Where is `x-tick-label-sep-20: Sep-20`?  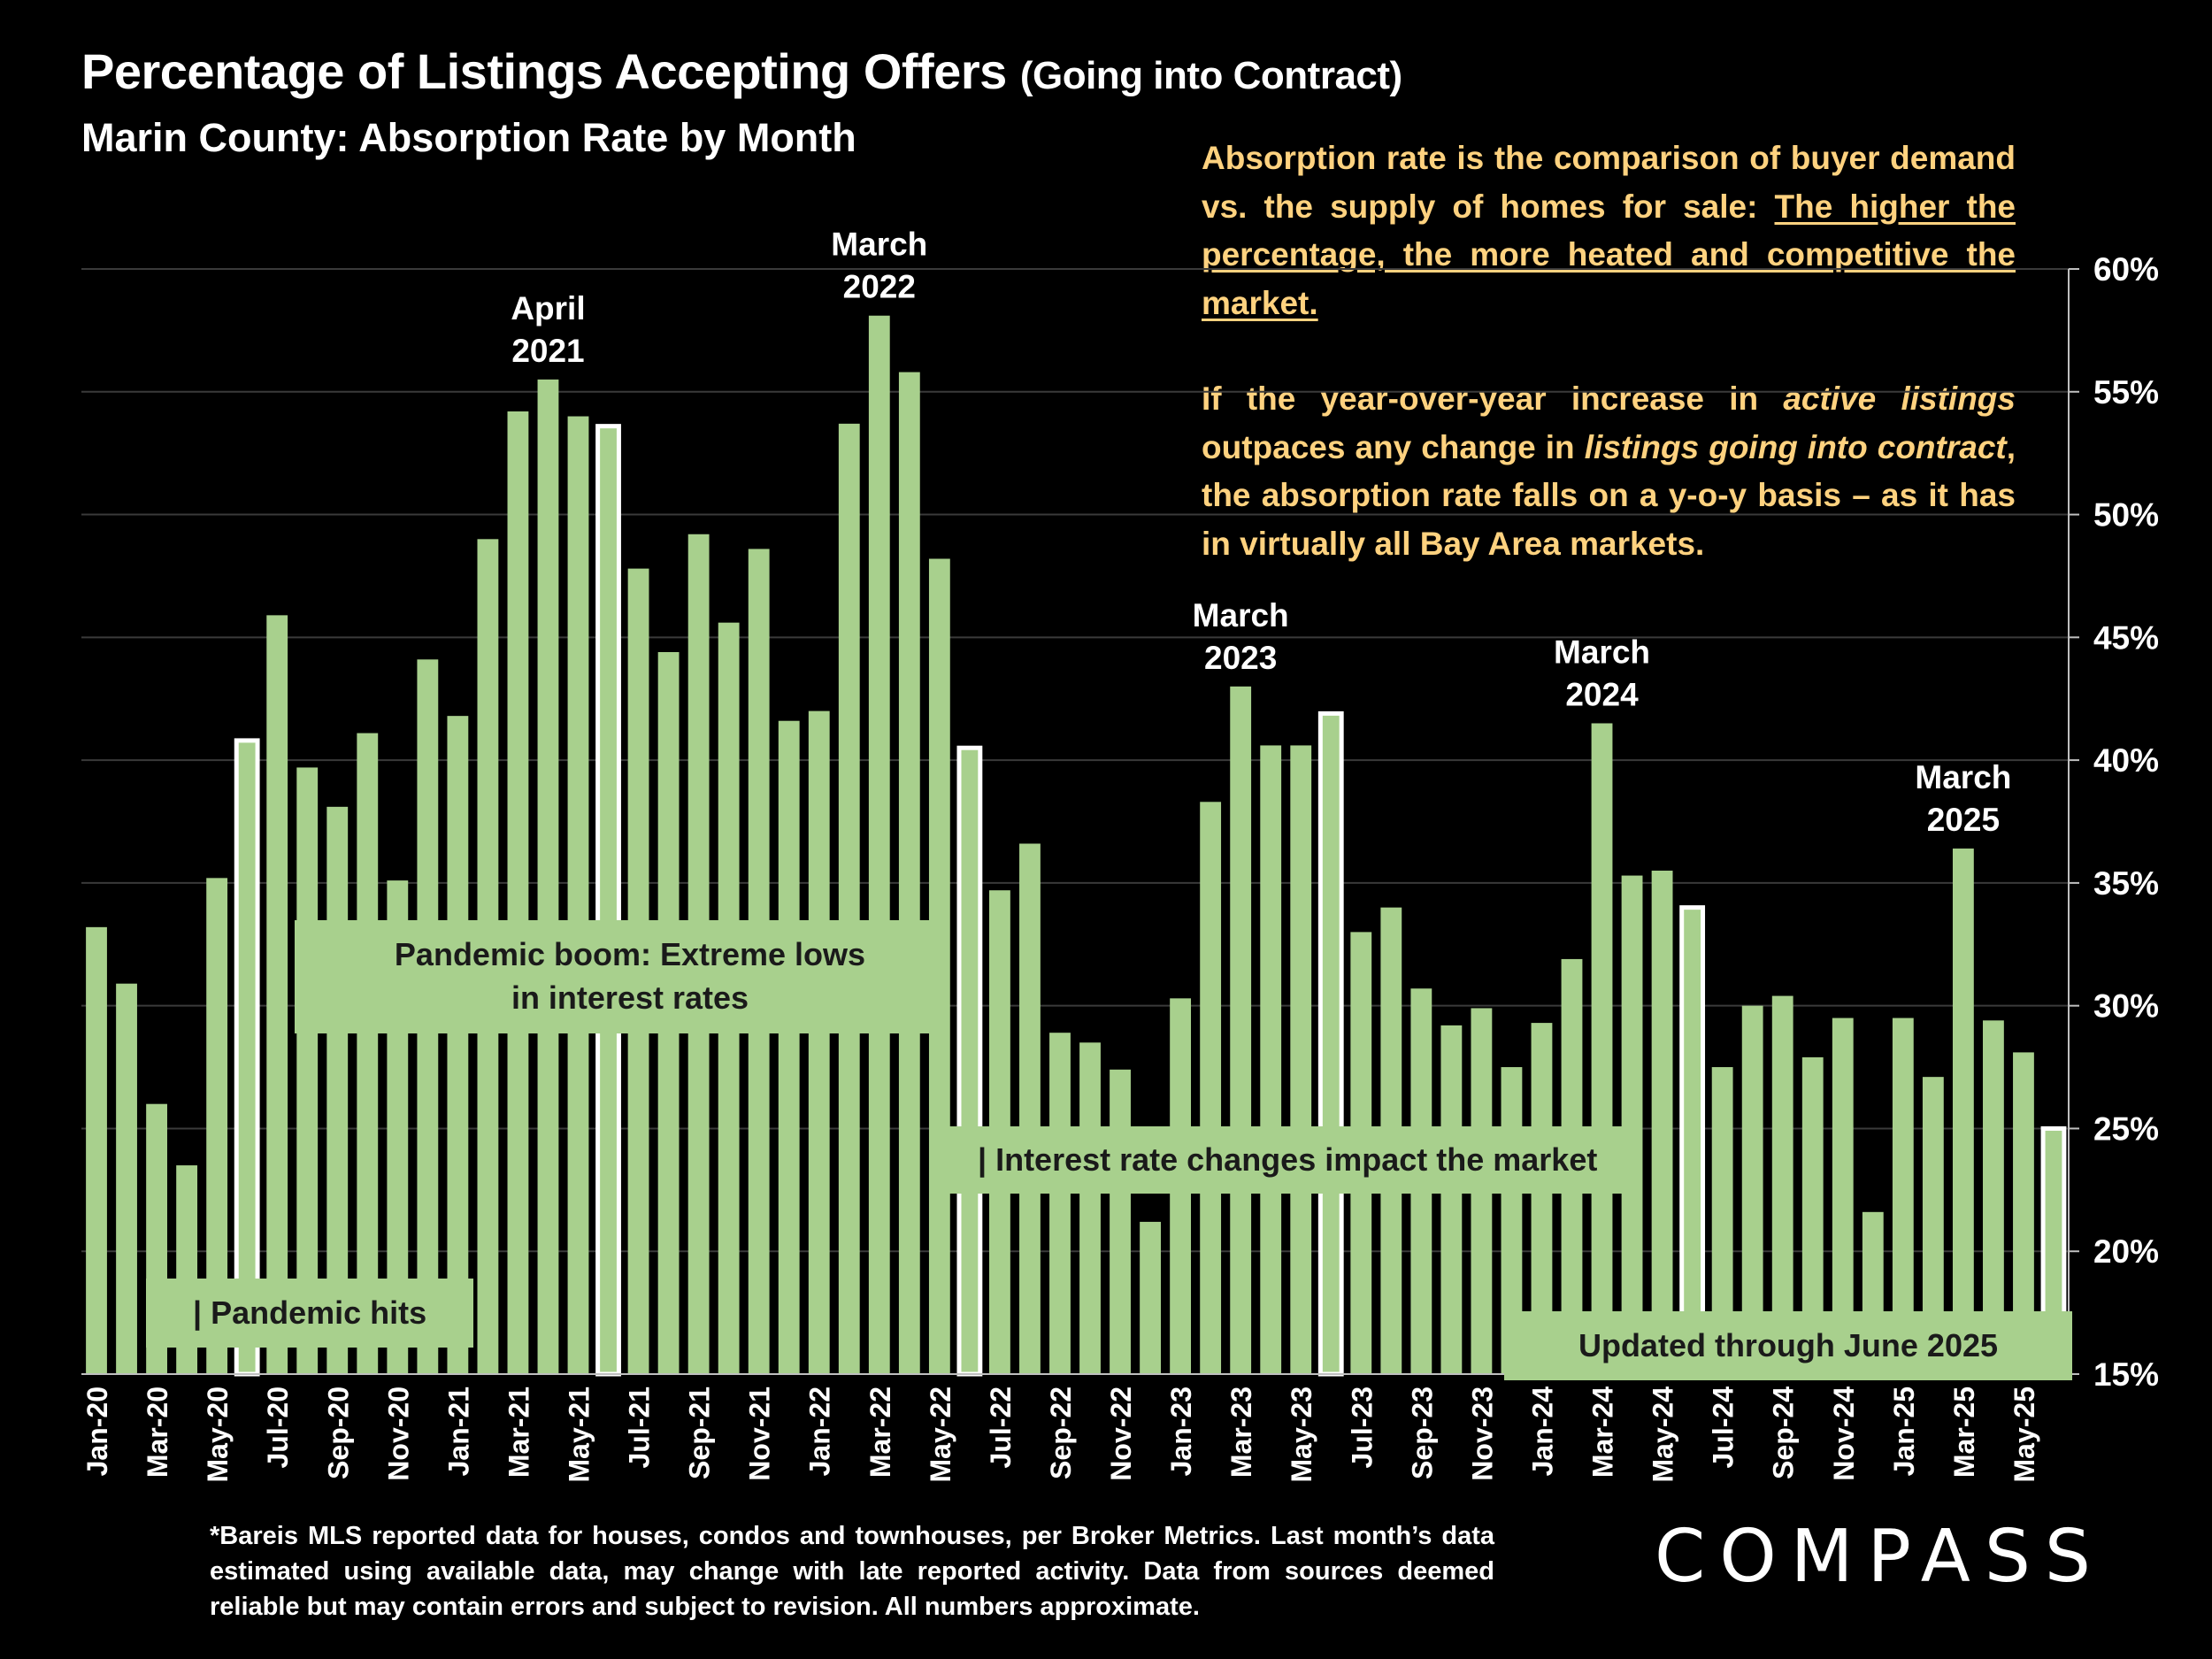 x-tick-label-sep-20: Sep-20 is located at coordinates (338, 1433).